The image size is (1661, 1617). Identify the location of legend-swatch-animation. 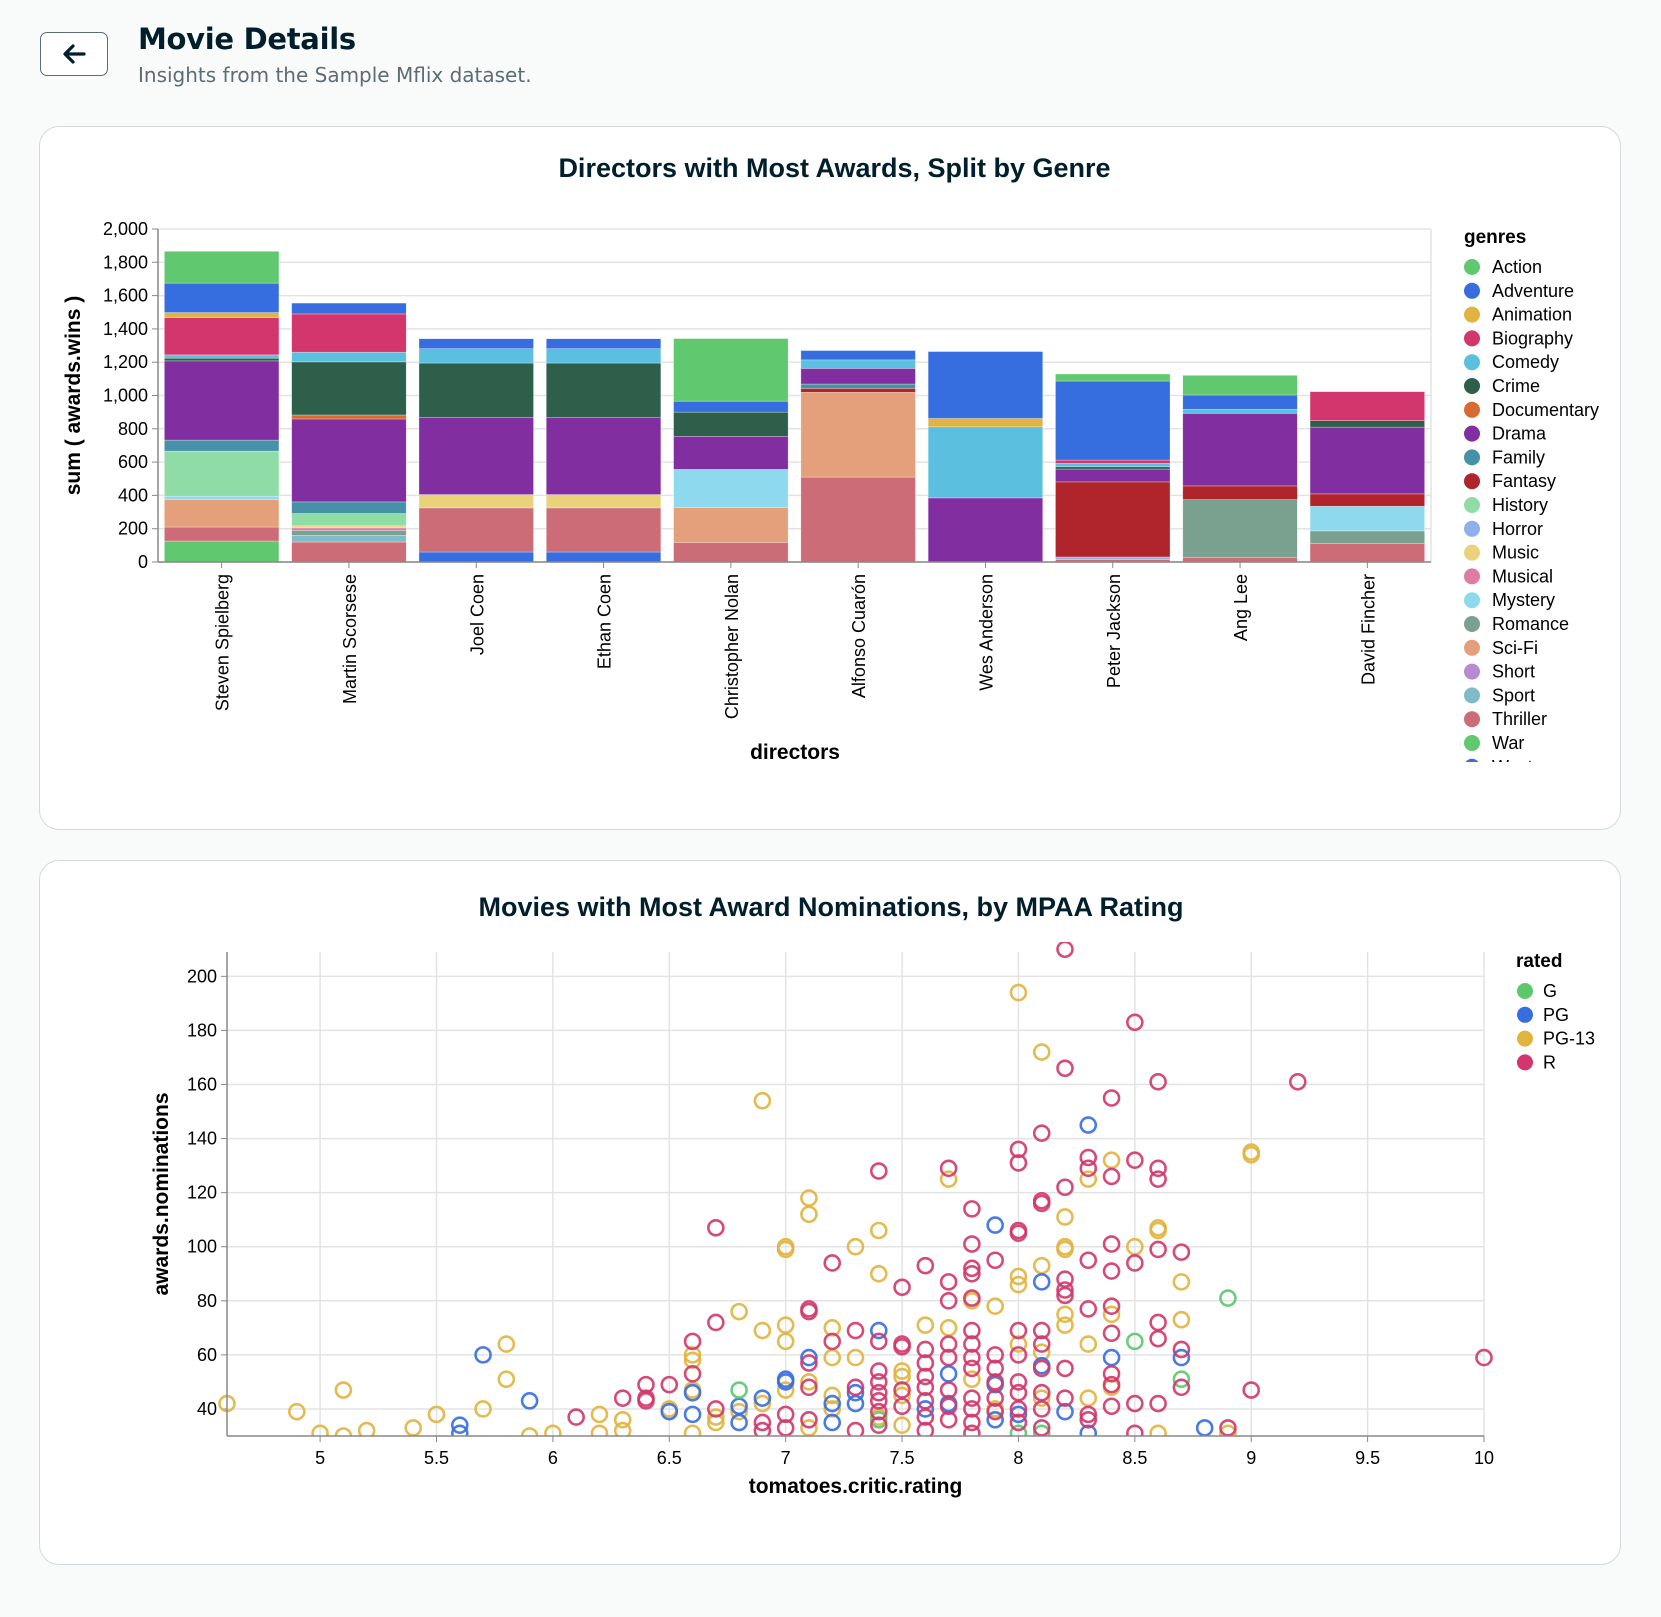
(1472, 314).